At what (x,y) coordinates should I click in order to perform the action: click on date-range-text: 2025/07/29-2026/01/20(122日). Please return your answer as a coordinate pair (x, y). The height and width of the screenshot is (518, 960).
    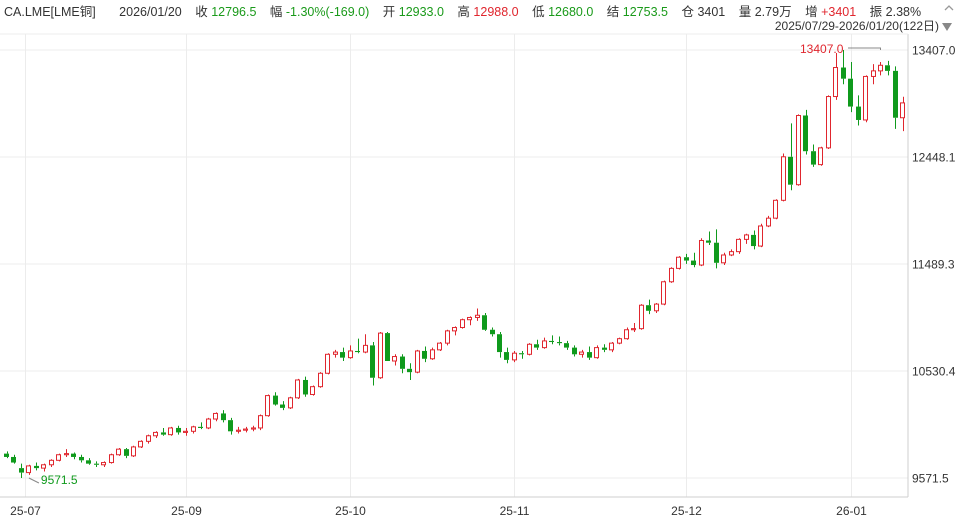
    Looking at the image, I should click on (856, 26).